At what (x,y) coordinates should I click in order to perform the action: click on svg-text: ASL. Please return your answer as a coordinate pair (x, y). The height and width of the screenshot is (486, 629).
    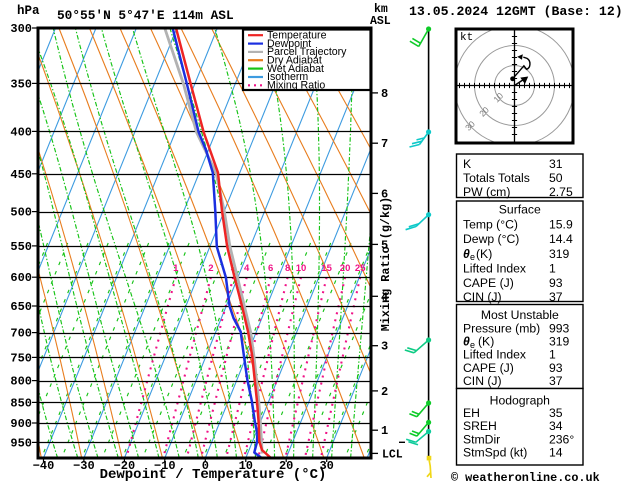
    Looking at the image, I should click on (380, 21).